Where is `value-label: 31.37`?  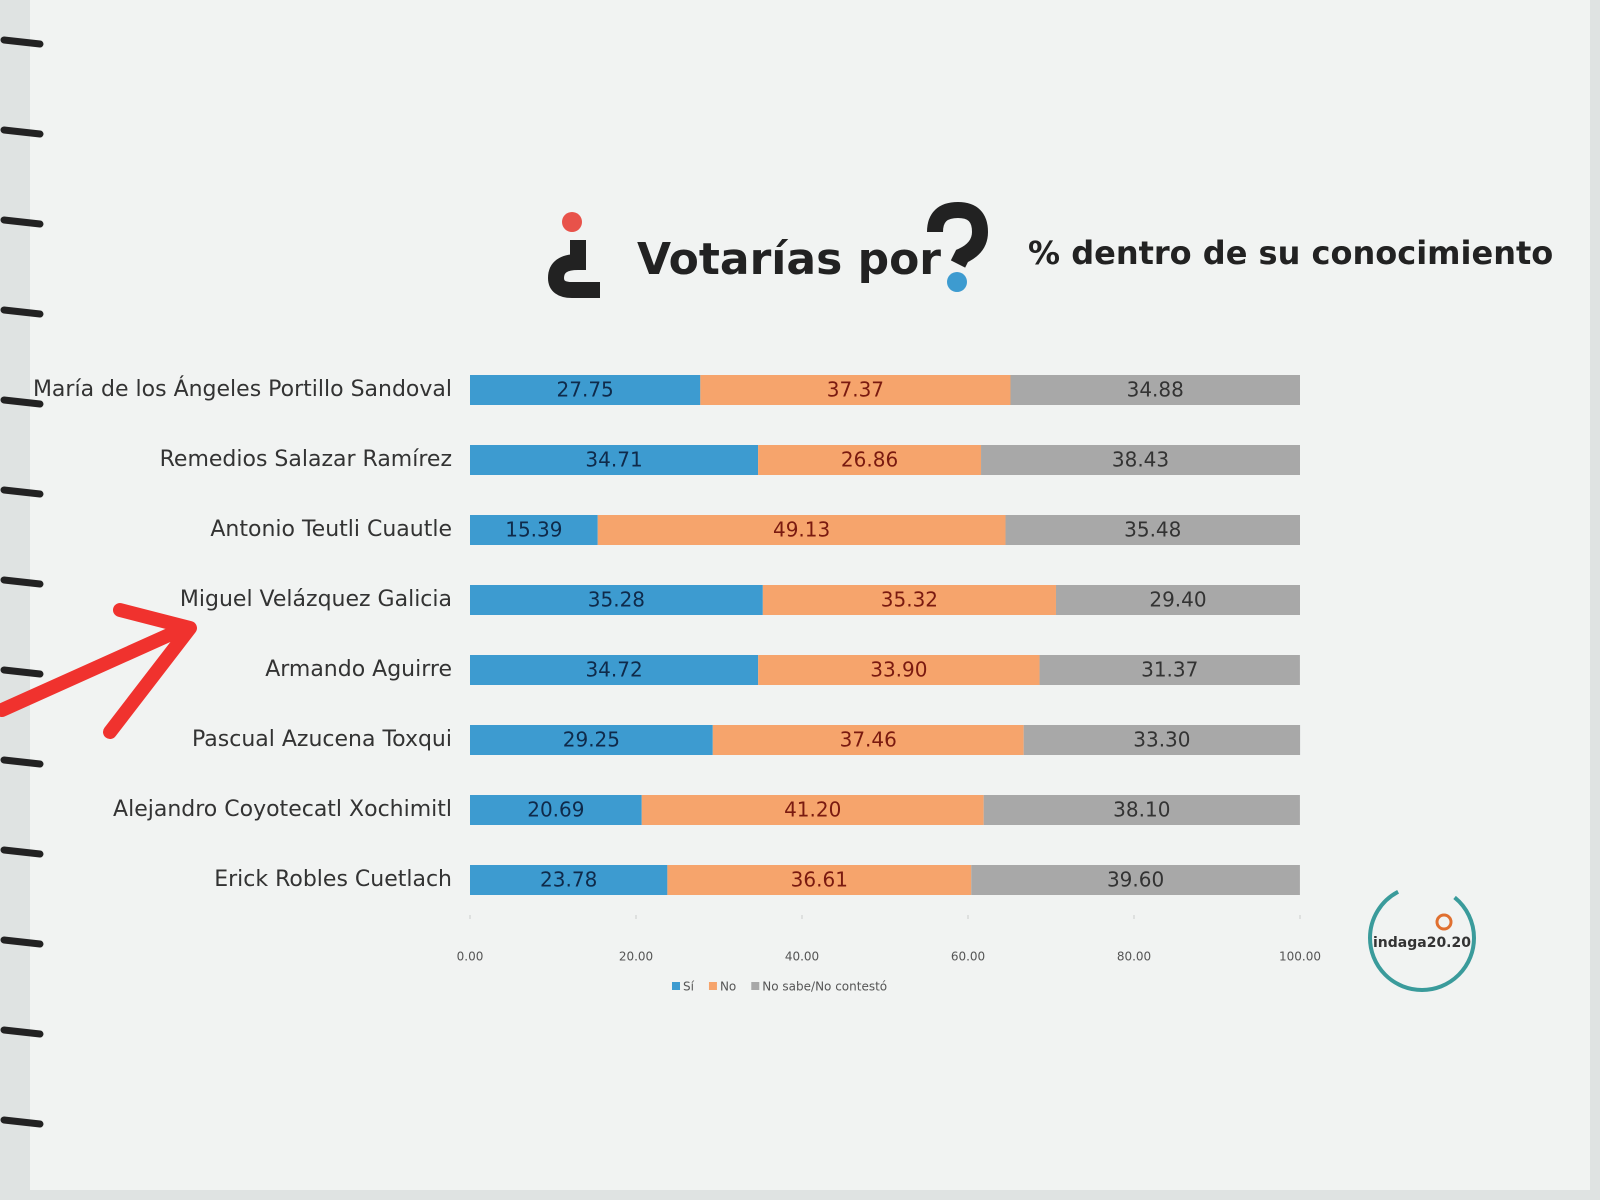
value-label: 31.37 is located at coordinates (1169, 670).